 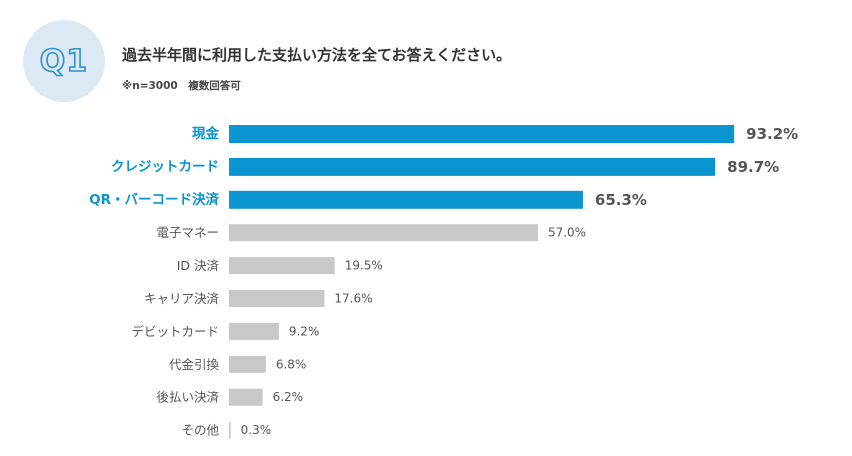 I want to click on value-label: 65.3%, so click(x=621, y=200).